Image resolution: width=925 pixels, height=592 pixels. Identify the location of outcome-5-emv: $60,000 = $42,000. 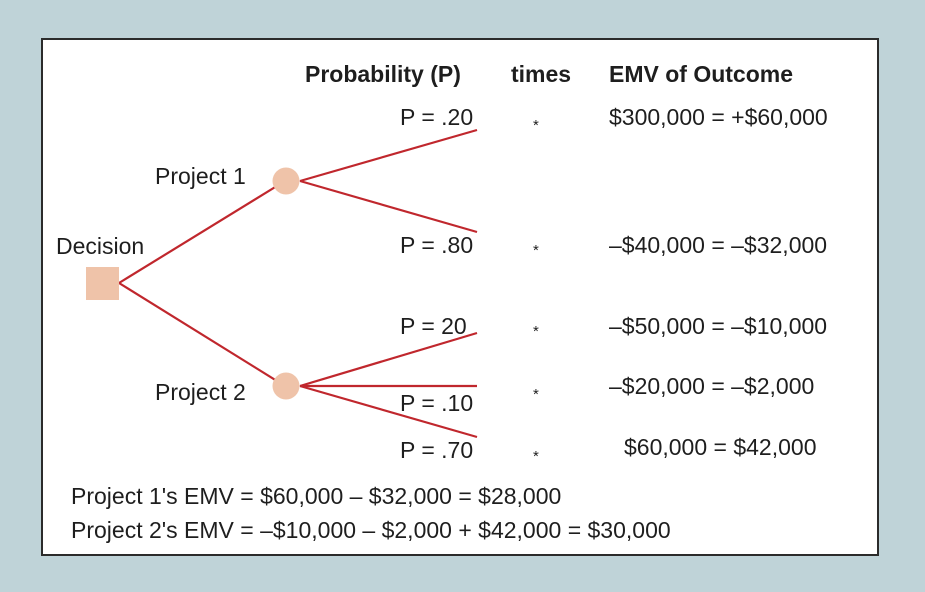
(720, 447).